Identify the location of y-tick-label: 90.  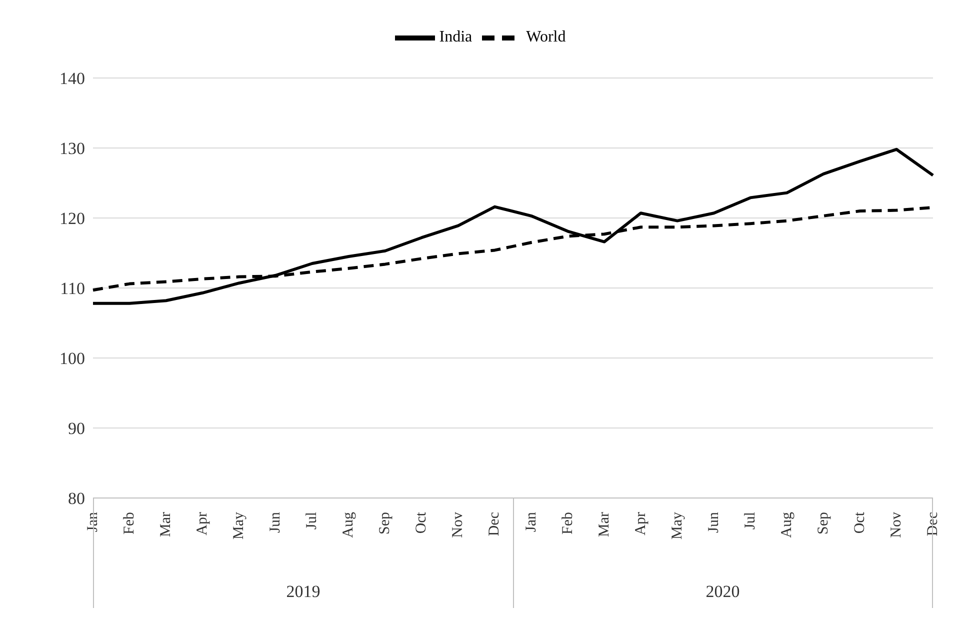
(76, 428).